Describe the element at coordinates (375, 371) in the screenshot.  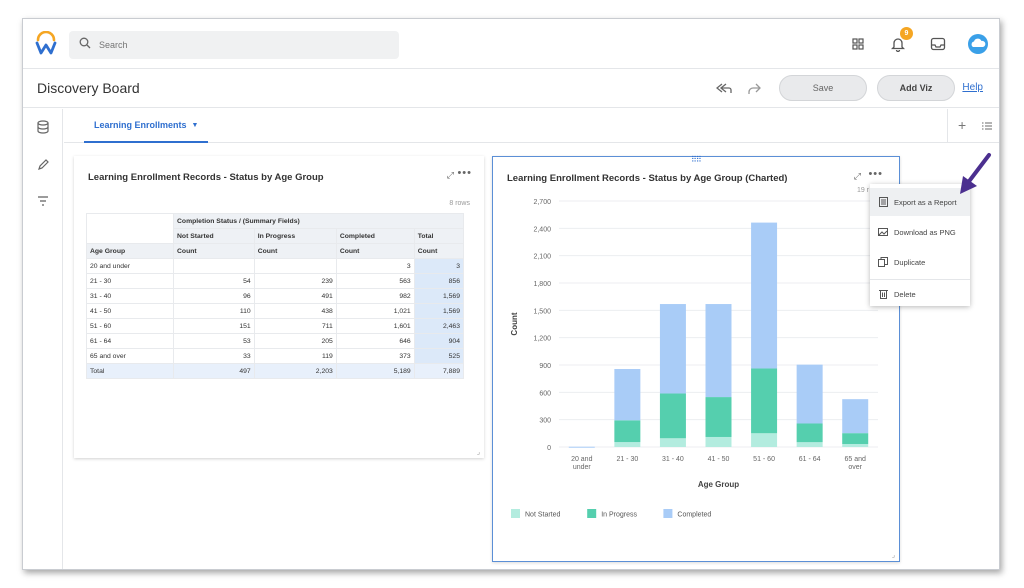
I see `table-cell-completed: 5,189` at that location.